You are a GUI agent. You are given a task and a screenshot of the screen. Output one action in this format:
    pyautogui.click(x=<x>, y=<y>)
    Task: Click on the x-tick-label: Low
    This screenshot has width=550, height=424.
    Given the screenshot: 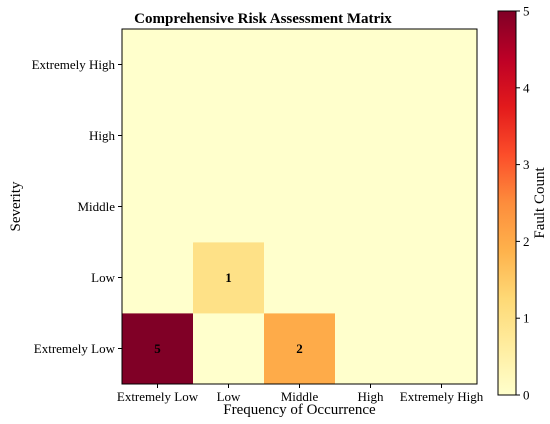 What is the action you would take?
    pyautogui.click(x=229, y=396)
    